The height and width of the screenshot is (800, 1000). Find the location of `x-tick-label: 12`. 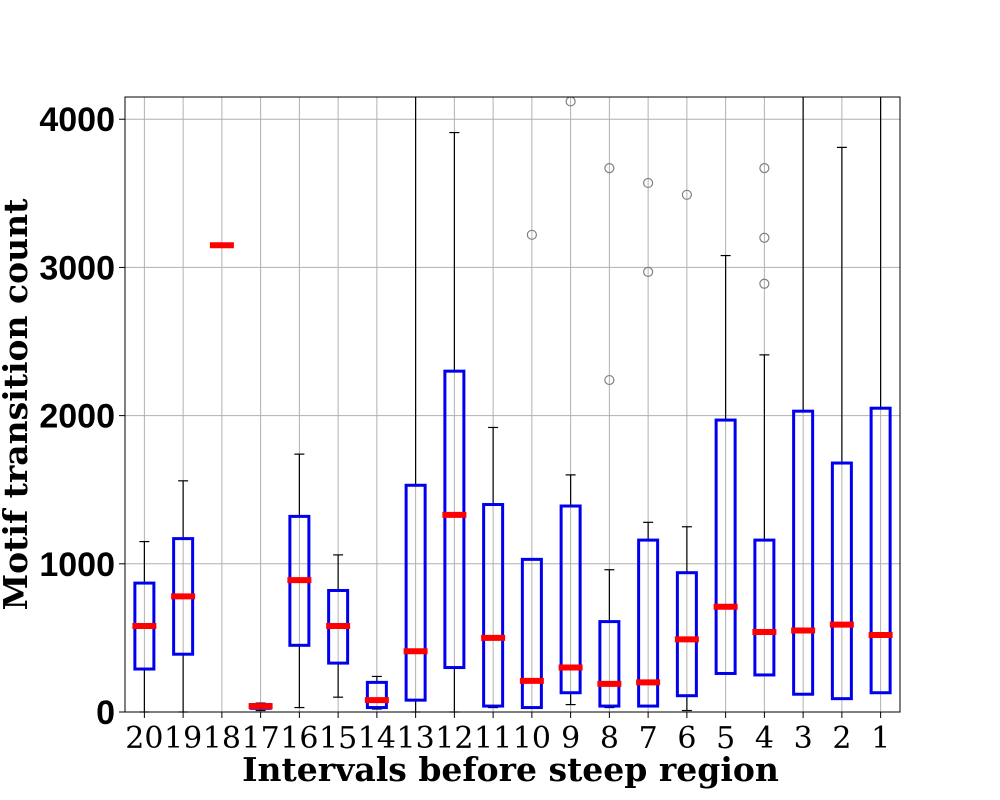

x-tick-label: 12 is located at coordinates (454, 738).